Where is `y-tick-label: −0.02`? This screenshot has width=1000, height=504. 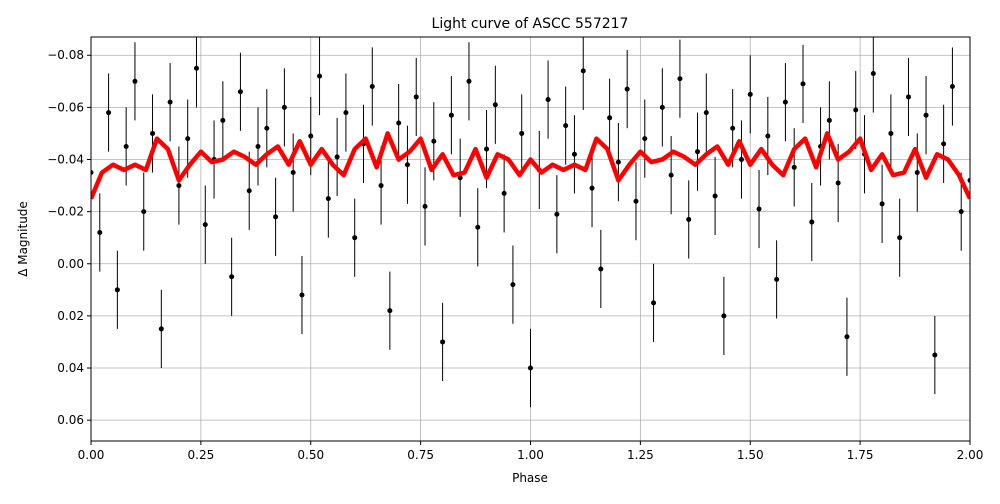 y-tick-label: −0.02 is located at coordinates (65, 212).